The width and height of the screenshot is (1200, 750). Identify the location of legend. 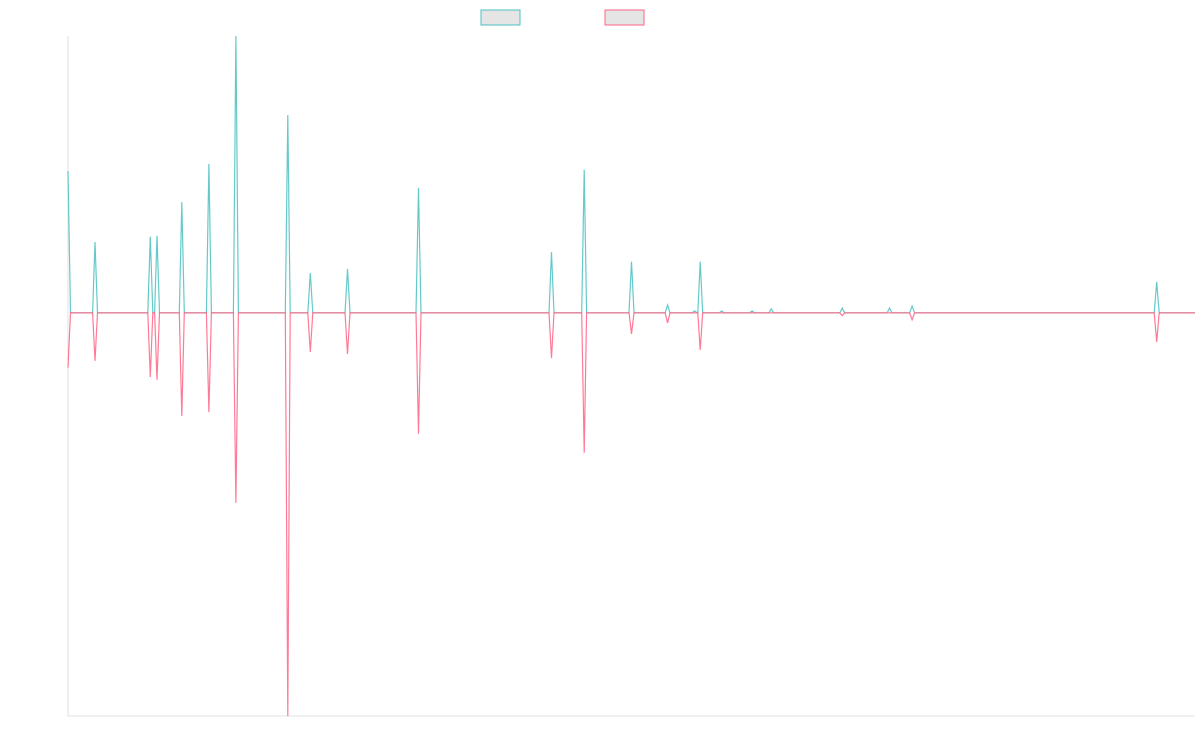
(562, 17).